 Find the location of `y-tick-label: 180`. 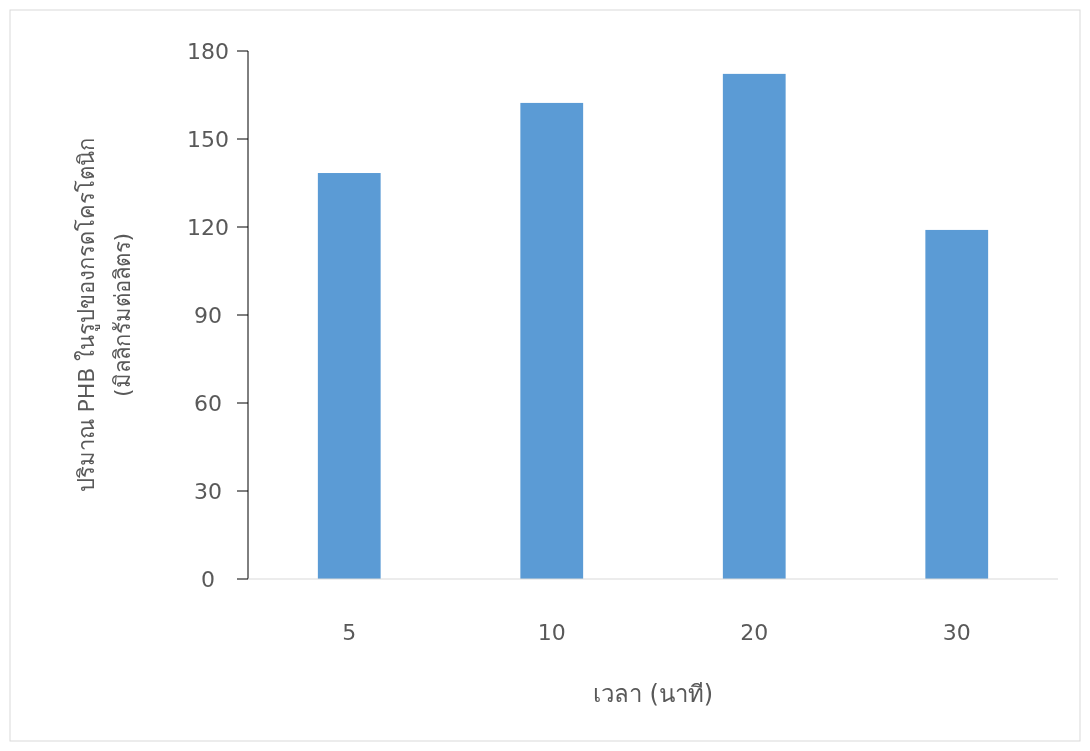

y-tick-label: 180 is located at coordinates (208, 51).